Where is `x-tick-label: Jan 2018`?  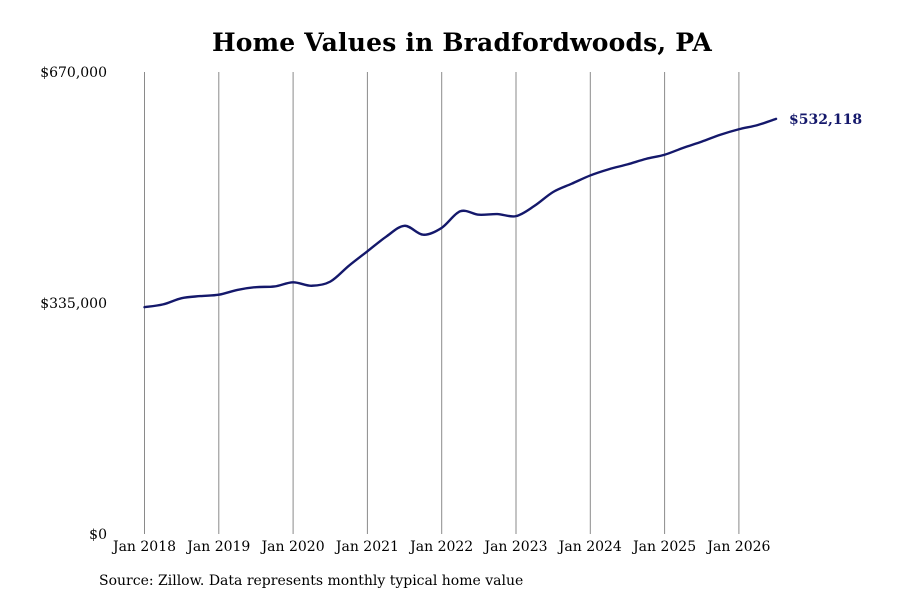 x-tick-label: Jan 2018 is located at coordinates (143, 547).